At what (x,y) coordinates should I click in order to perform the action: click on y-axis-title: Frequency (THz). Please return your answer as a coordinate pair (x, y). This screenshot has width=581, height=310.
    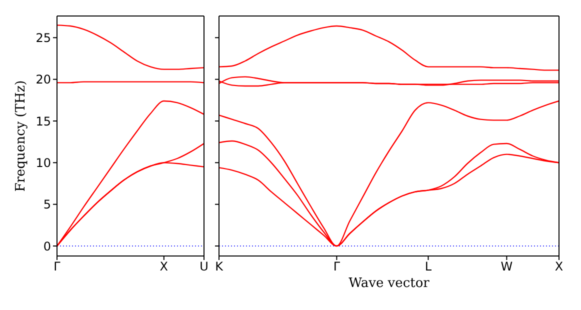
    Looking at the image, I should click on (21, 136).